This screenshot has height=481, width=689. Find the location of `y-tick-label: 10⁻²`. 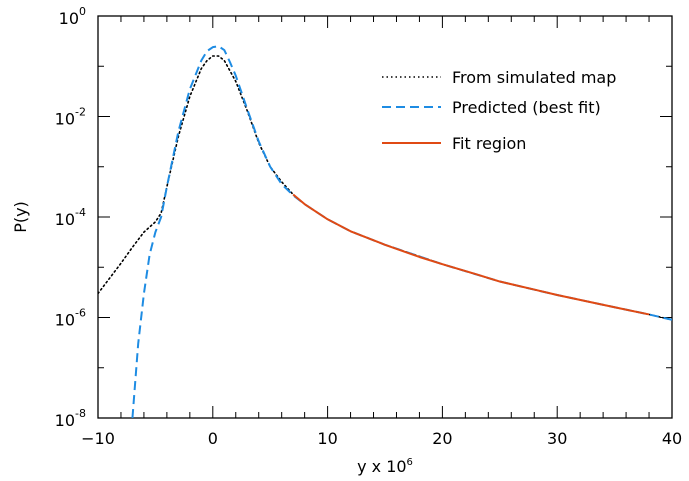

y-tick-label: 10⁻² is located at coordinates (70, 117).